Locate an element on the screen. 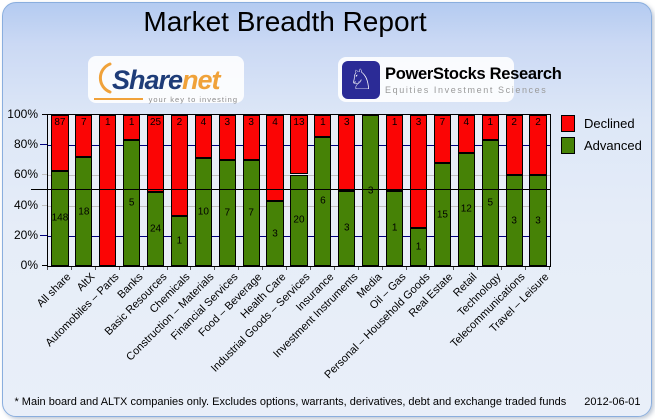 The image size is (655, 420). bar-value-advanced: 24 is located at coordinates (155, 229).